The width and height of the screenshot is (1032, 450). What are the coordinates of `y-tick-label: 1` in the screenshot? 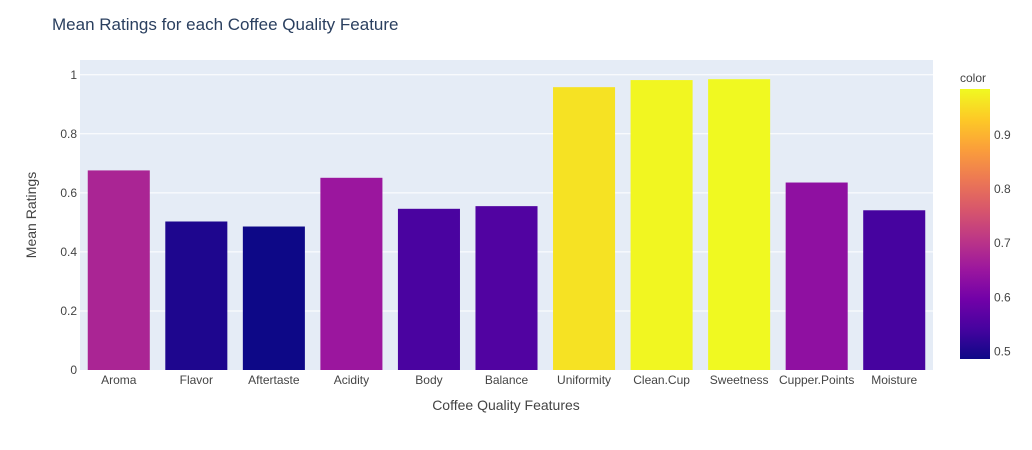 It's located at (73, 75).